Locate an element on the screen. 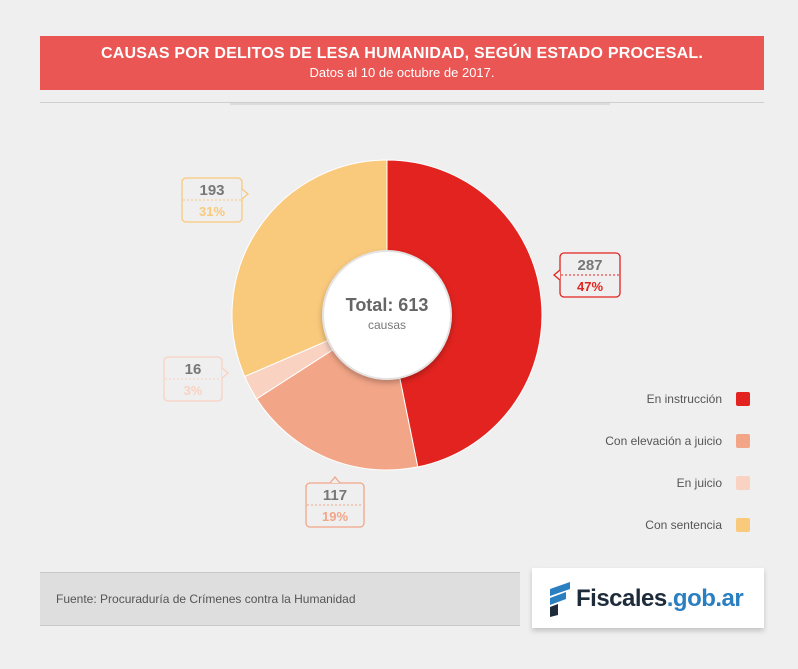 This screenshot has width=798, height=669. data-label-percent: 19% is located at coordinates (335, 516).